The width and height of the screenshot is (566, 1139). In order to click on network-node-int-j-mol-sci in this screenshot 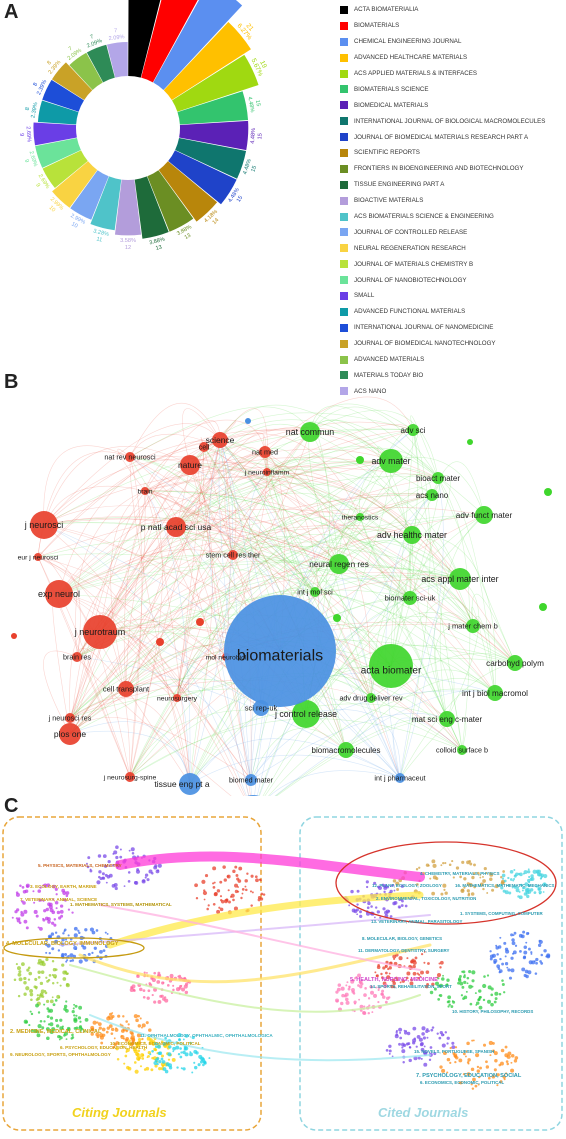, I will do `click(315, 592)`.